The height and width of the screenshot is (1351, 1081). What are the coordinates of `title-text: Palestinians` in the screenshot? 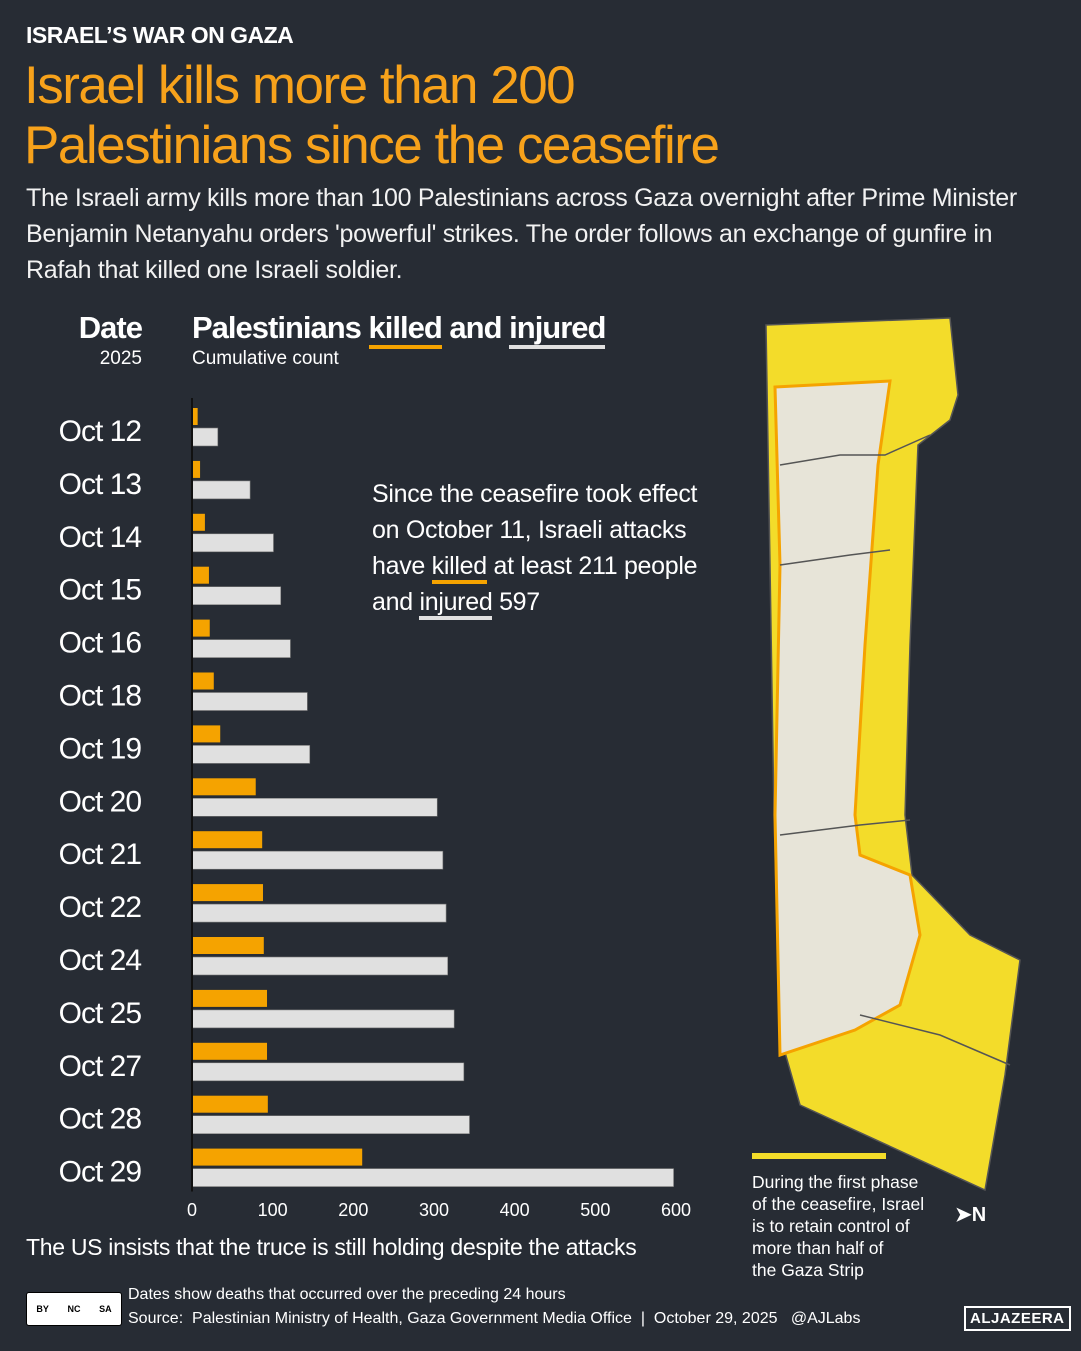 It's located at (280, 327).